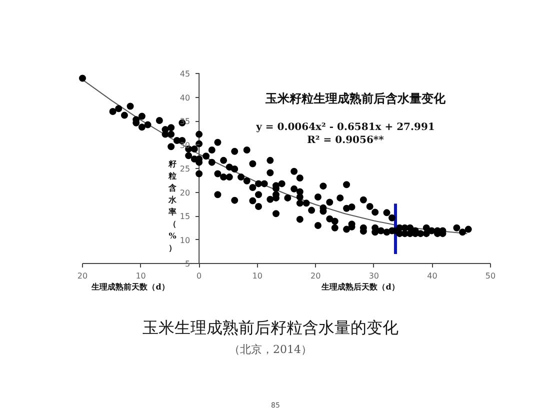 This screenshot has height=414, width=550. What do you see at coordinates (185, 97) in the screenshot?
I see `y-tick-label: 40` at bounding box center [185, 97].